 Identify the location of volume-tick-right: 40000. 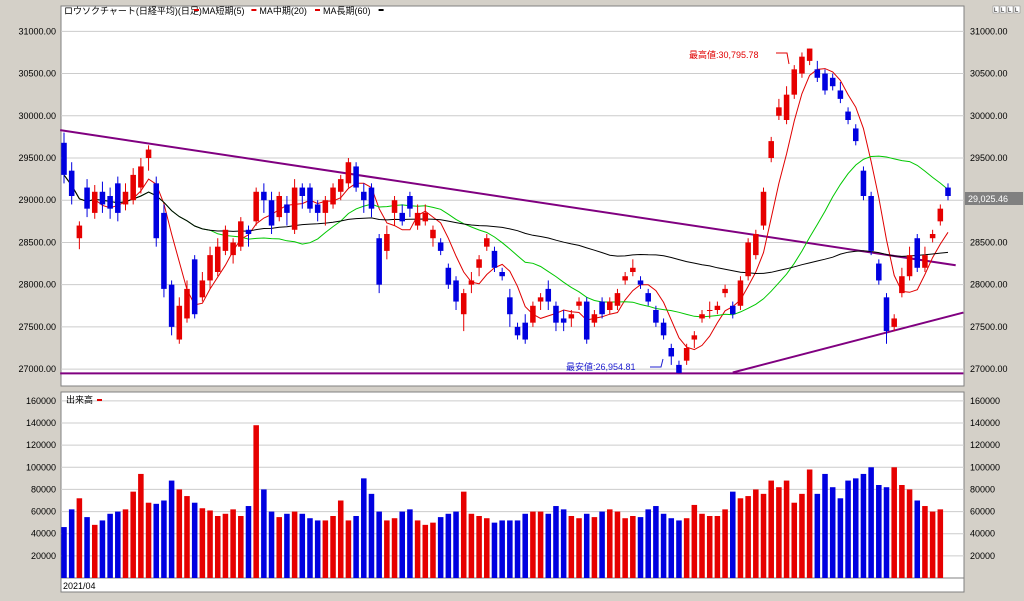
(982, 534).